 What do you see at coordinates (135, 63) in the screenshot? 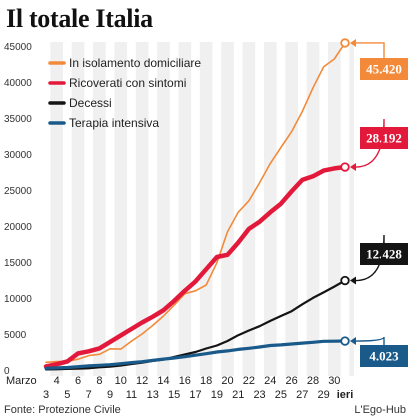
I see `legend-label: In isolamento domiciliare` at bounding box center [135, 63].